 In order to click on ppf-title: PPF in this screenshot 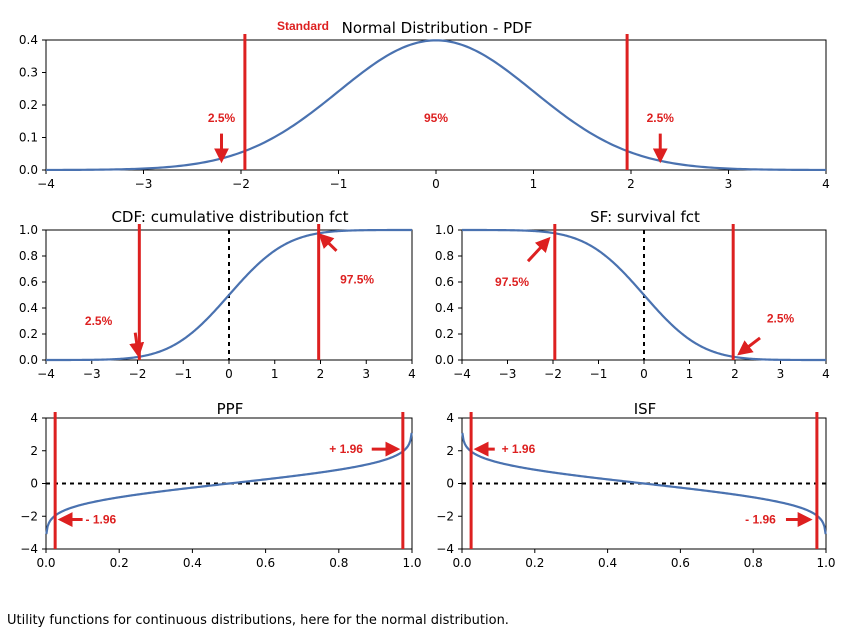, I will do `click(230, 409)`.